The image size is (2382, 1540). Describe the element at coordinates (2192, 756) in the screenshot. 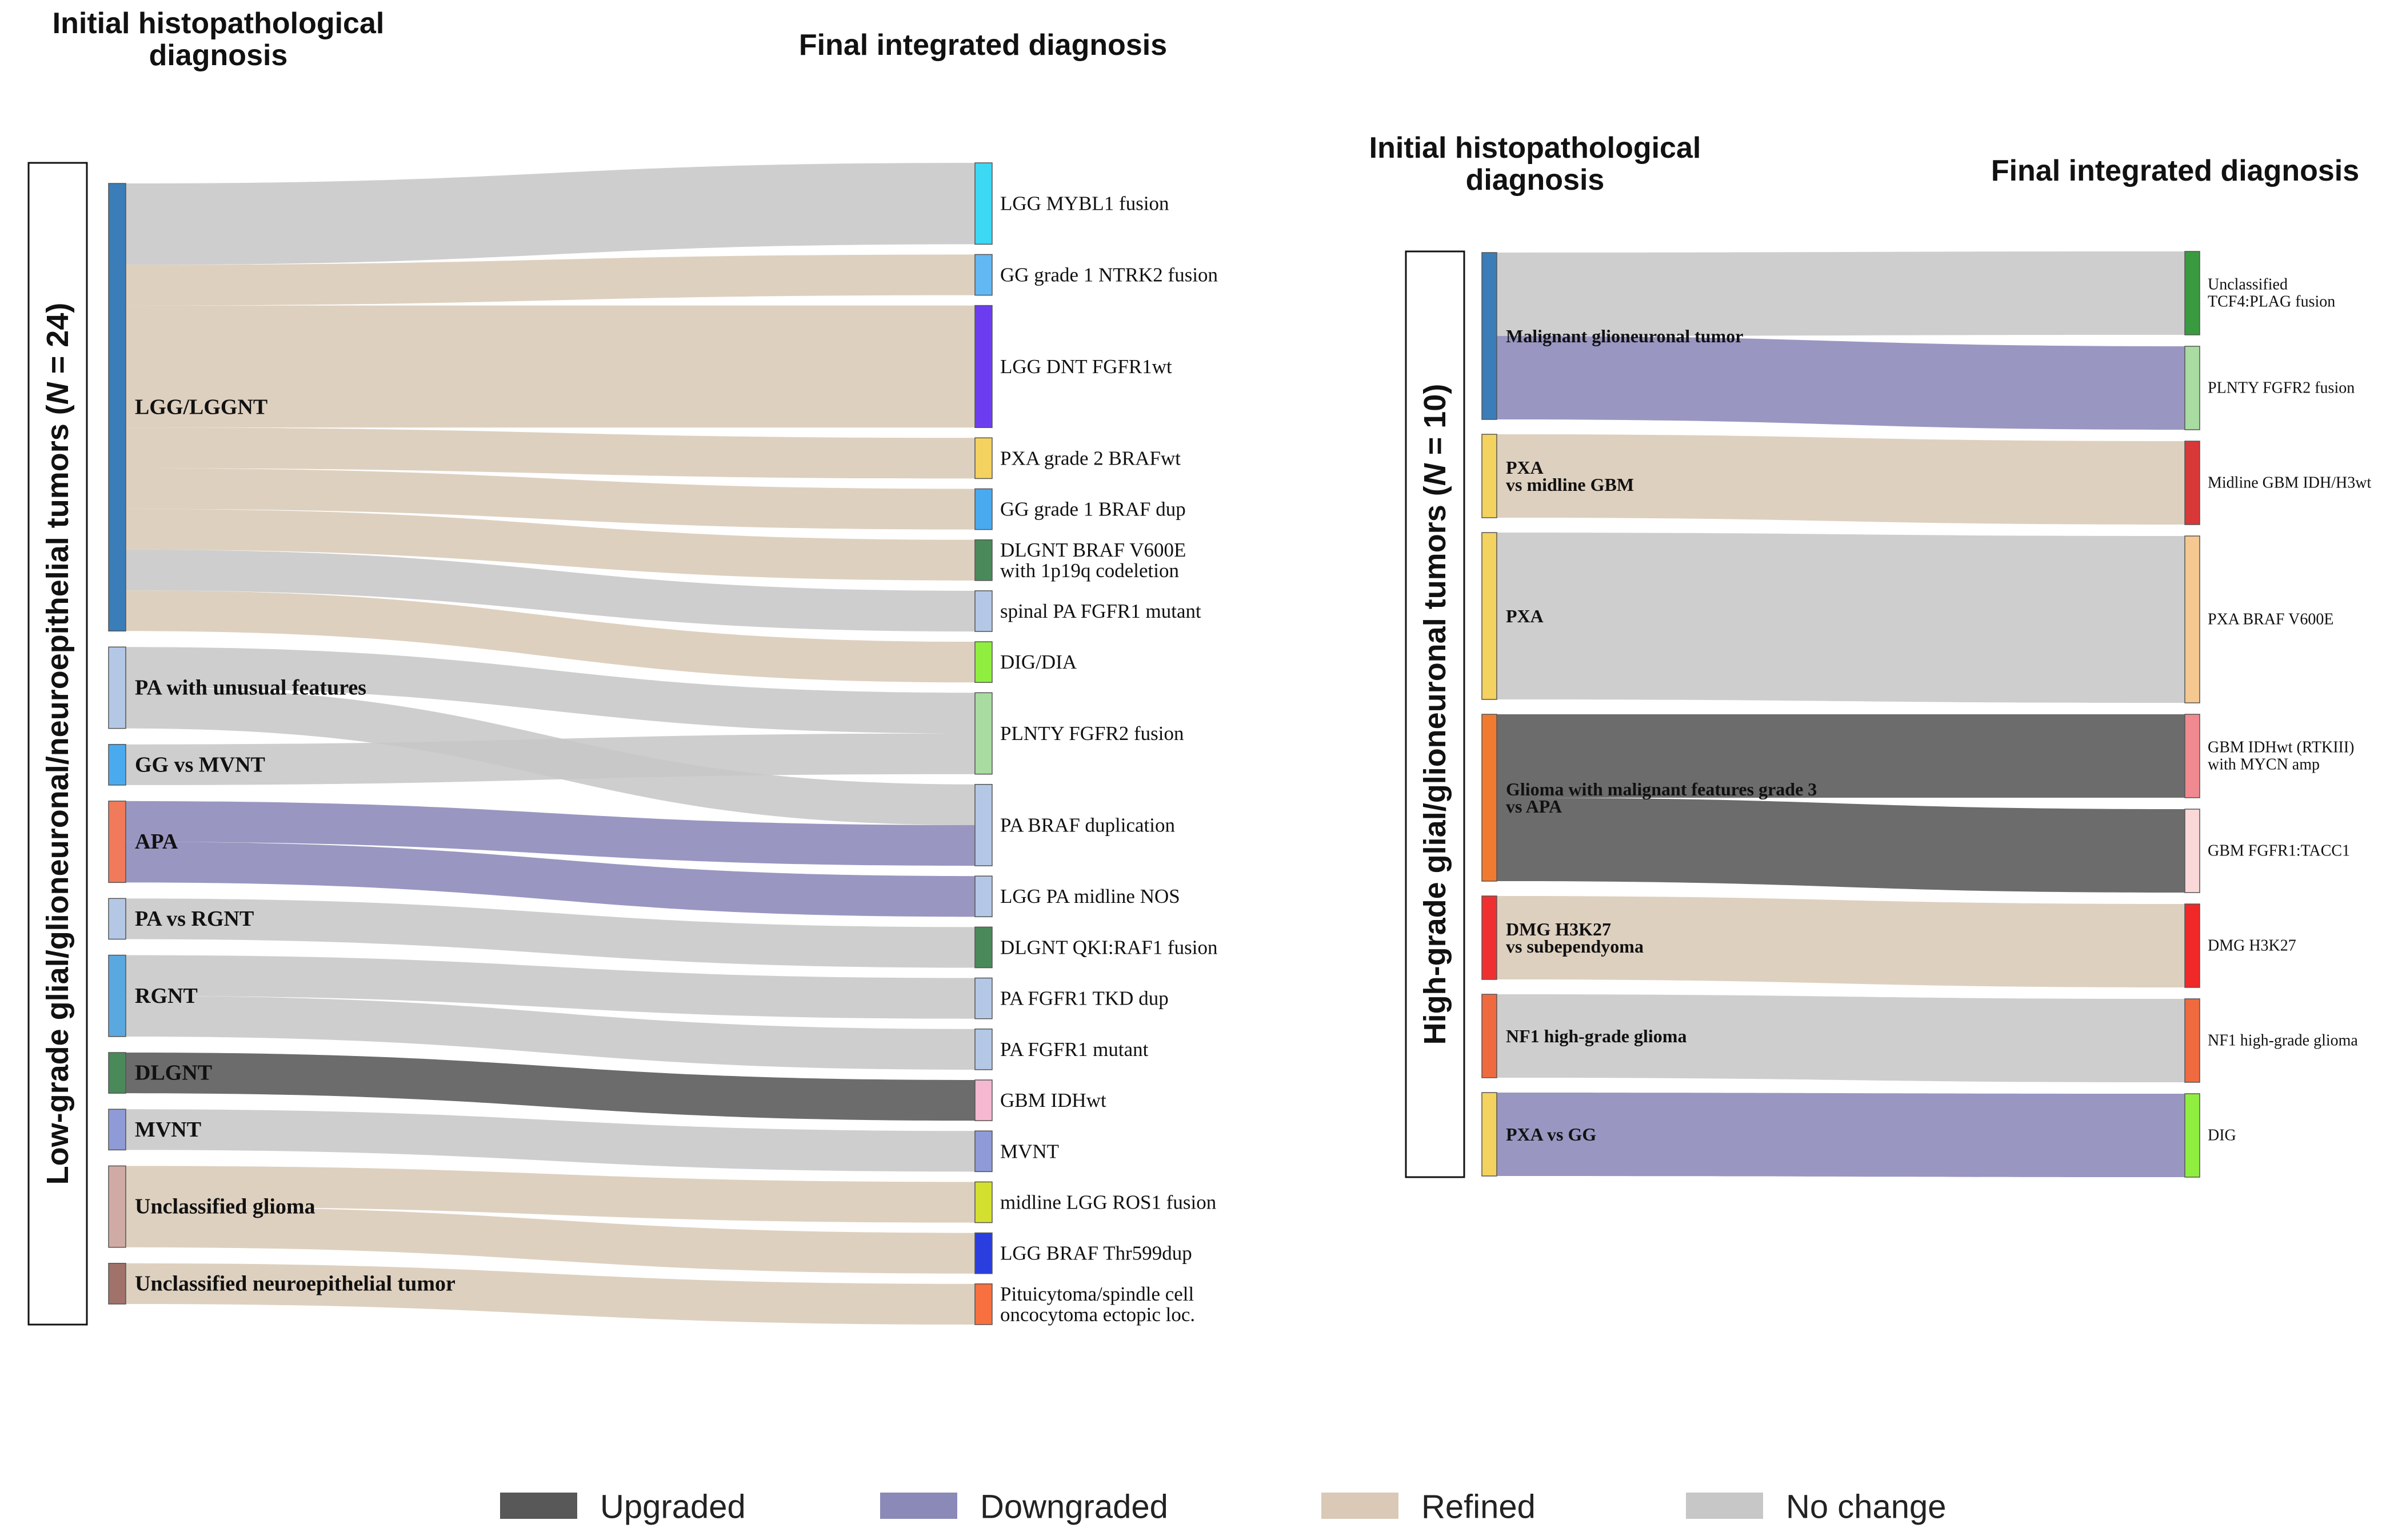

I see `target-node-gbm-idhwt-rtkiii-with-mycn-amp` at that location.